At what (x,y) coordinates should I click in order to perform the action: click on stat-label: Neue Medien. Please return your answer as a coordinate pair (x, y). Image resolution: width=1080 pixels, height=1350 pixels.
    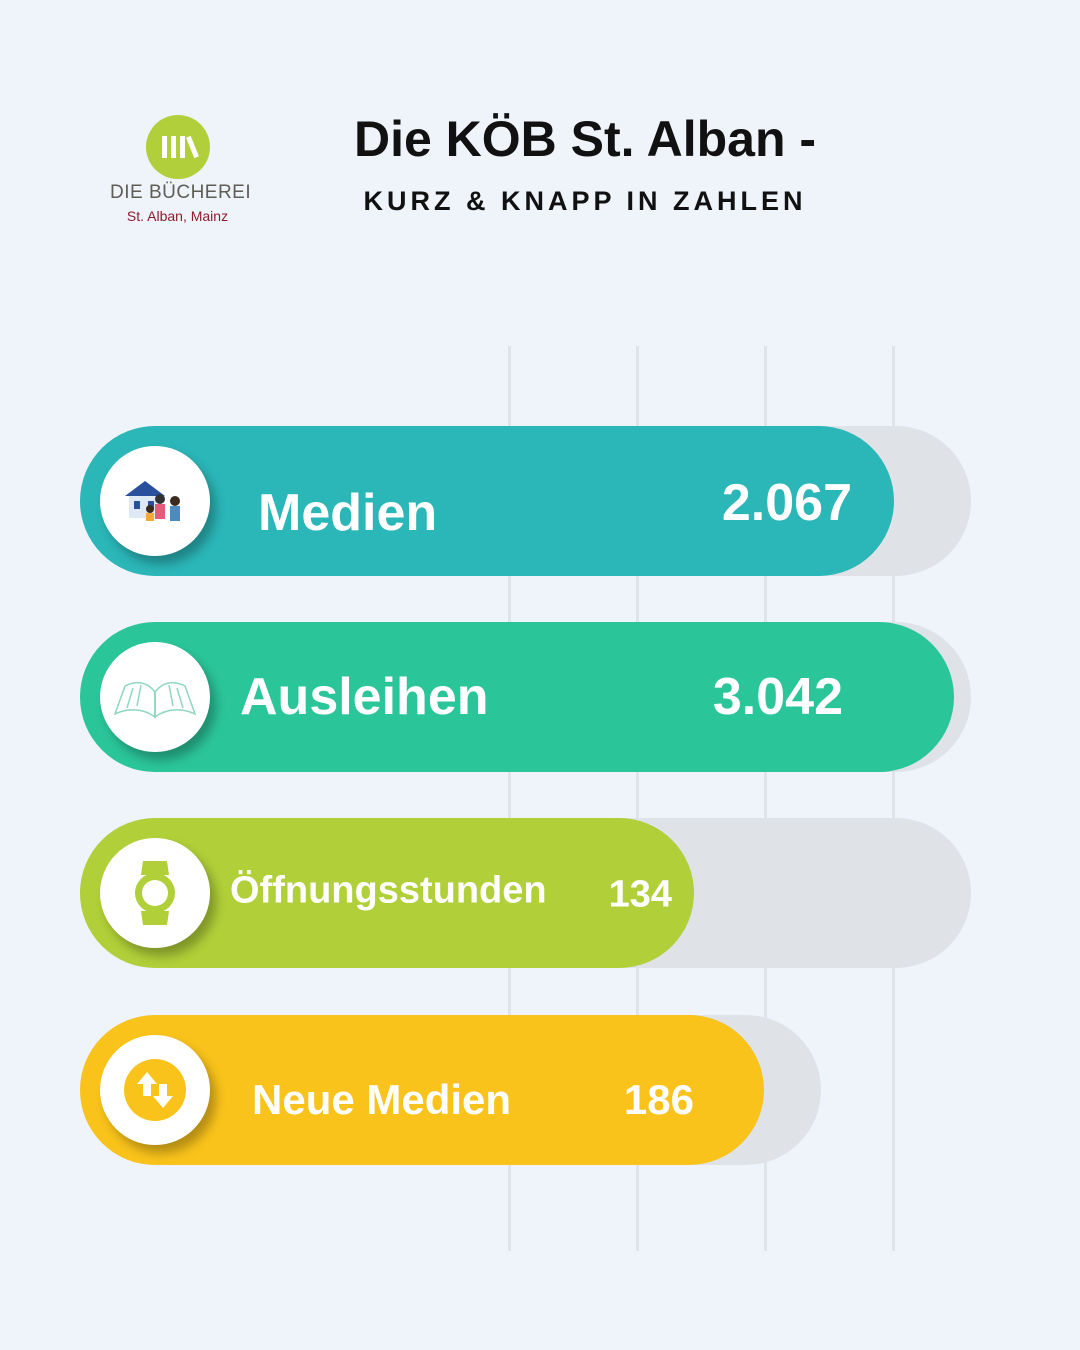
    Looking at the image, I should click on (382, 1099).